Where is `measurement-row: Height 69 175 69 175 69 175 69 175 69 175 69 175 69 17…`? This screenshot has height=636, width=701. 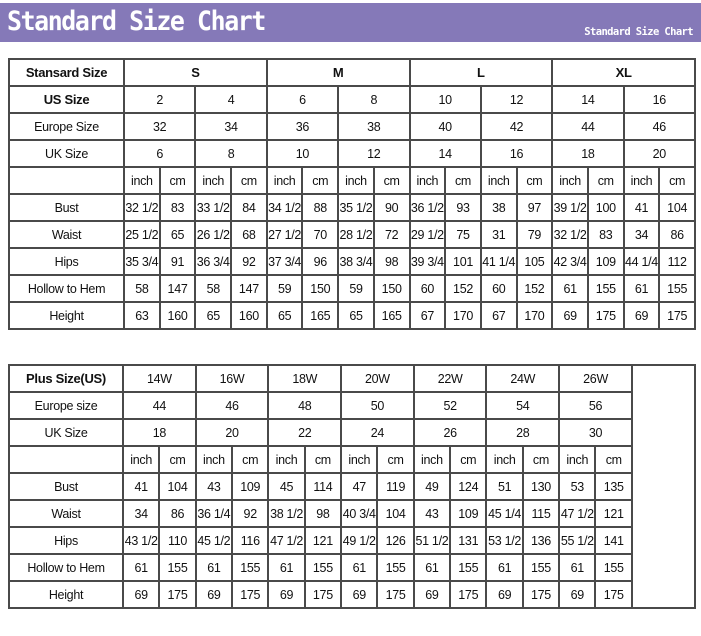 measurement-row: Height 69 175 69 175 69 175 69 175 69 175 69 175 69 17… is located at coordinates (351, 594).